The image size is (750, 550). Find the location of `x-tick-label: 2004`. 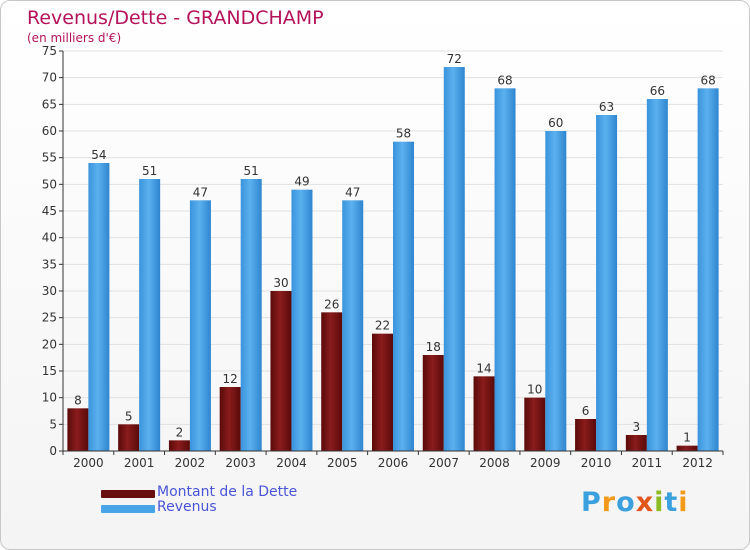

x-tick-label: 2004 is located at coordinates (291, 463).